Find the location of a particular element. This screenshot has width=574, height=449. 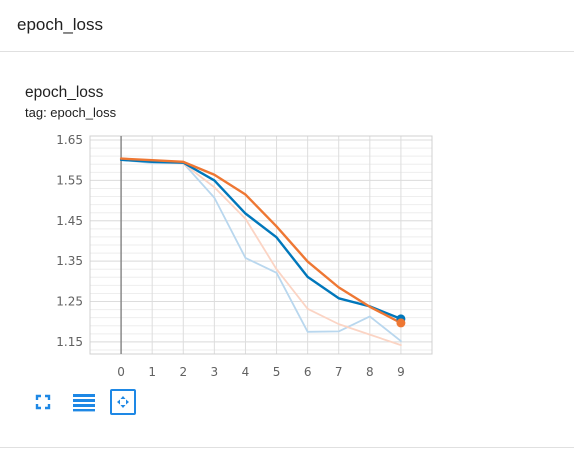

chart-card-title: epoch_loss is located at coordinates (64, 92).